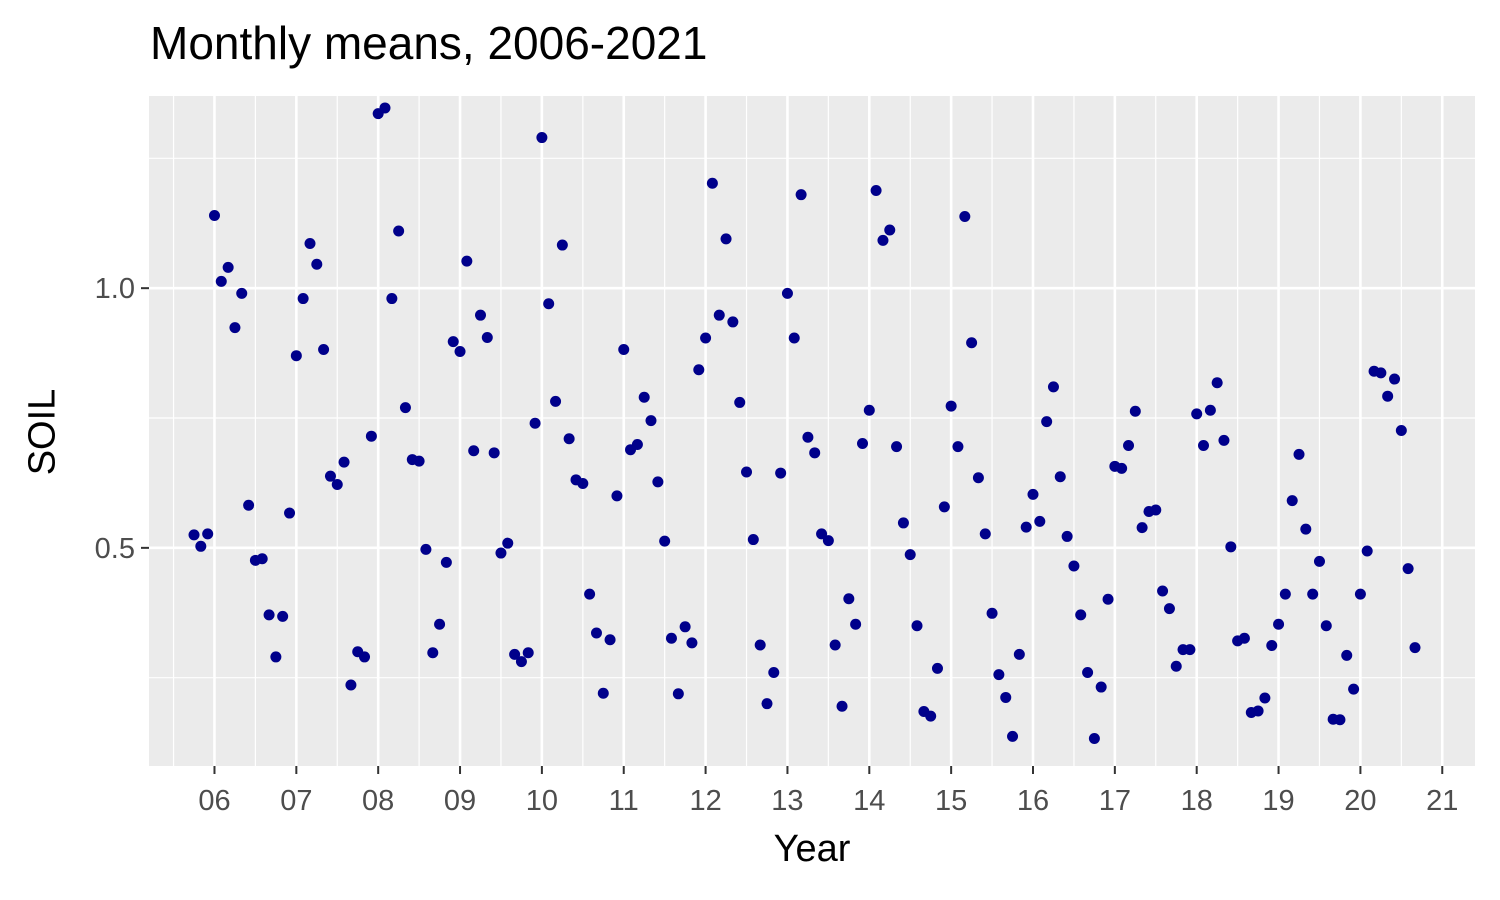  I want to click on x-tick-label: 21, so click(1442, 801).